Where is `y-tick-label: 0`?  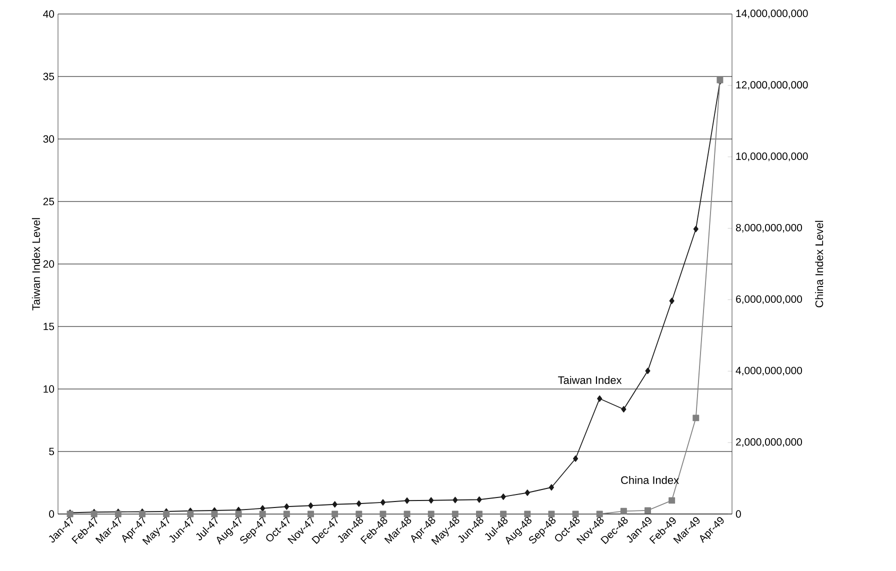 y-tick-label: 0 is located at coordinates (51, 514).